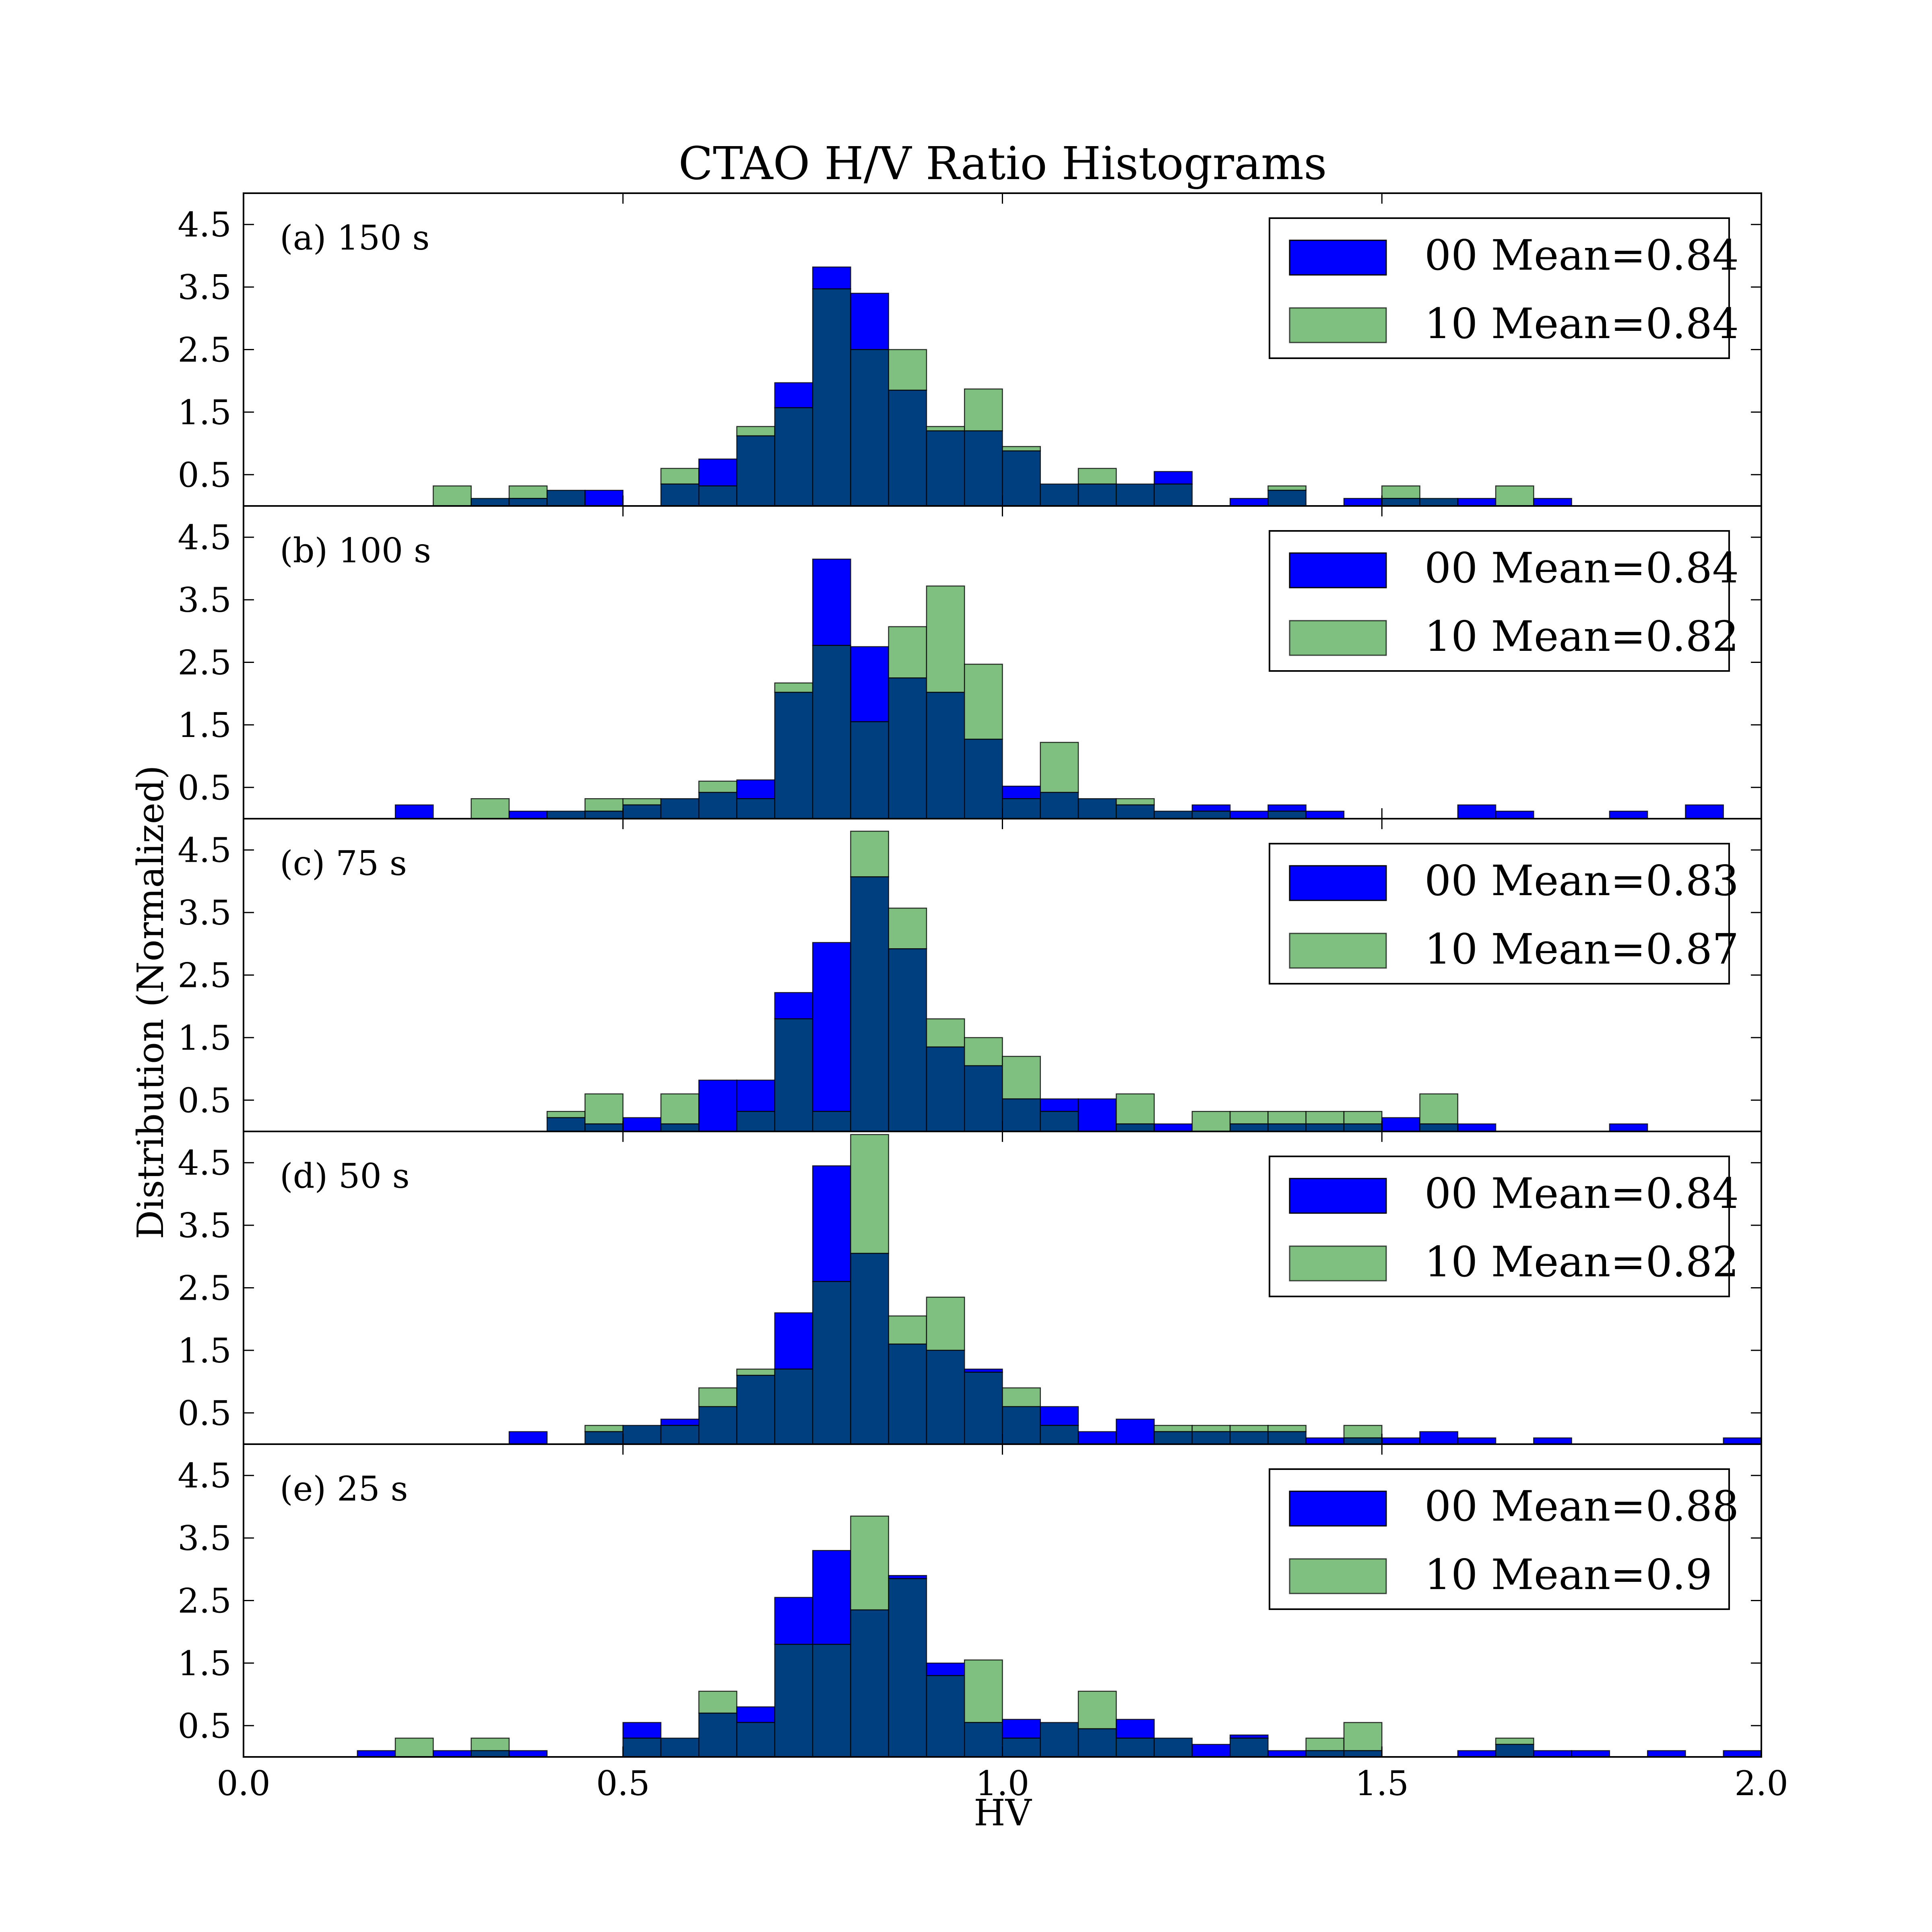 The width and height of the screenshot is (1932, 1932). What do you see at coordinates (204, 287) in the screenshot?
I see `y-tick-label: 3.5` at bounding box center [204, 287].